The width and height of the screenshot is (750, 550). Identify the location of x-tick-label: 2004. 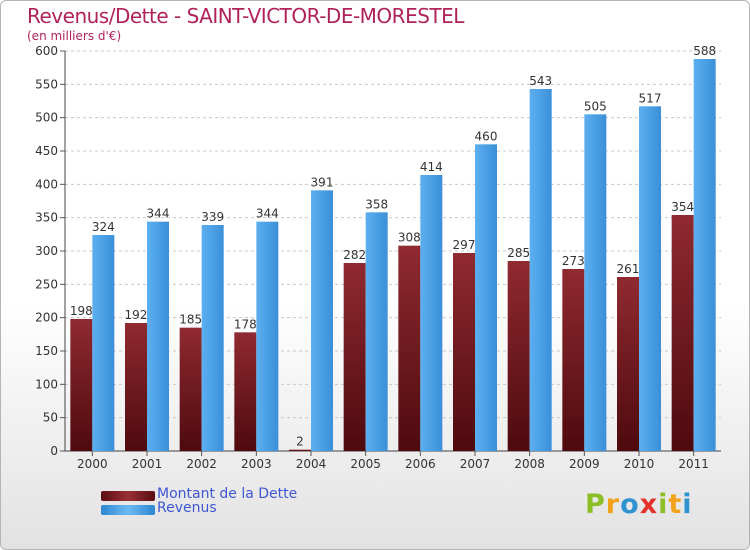
(311, 464).